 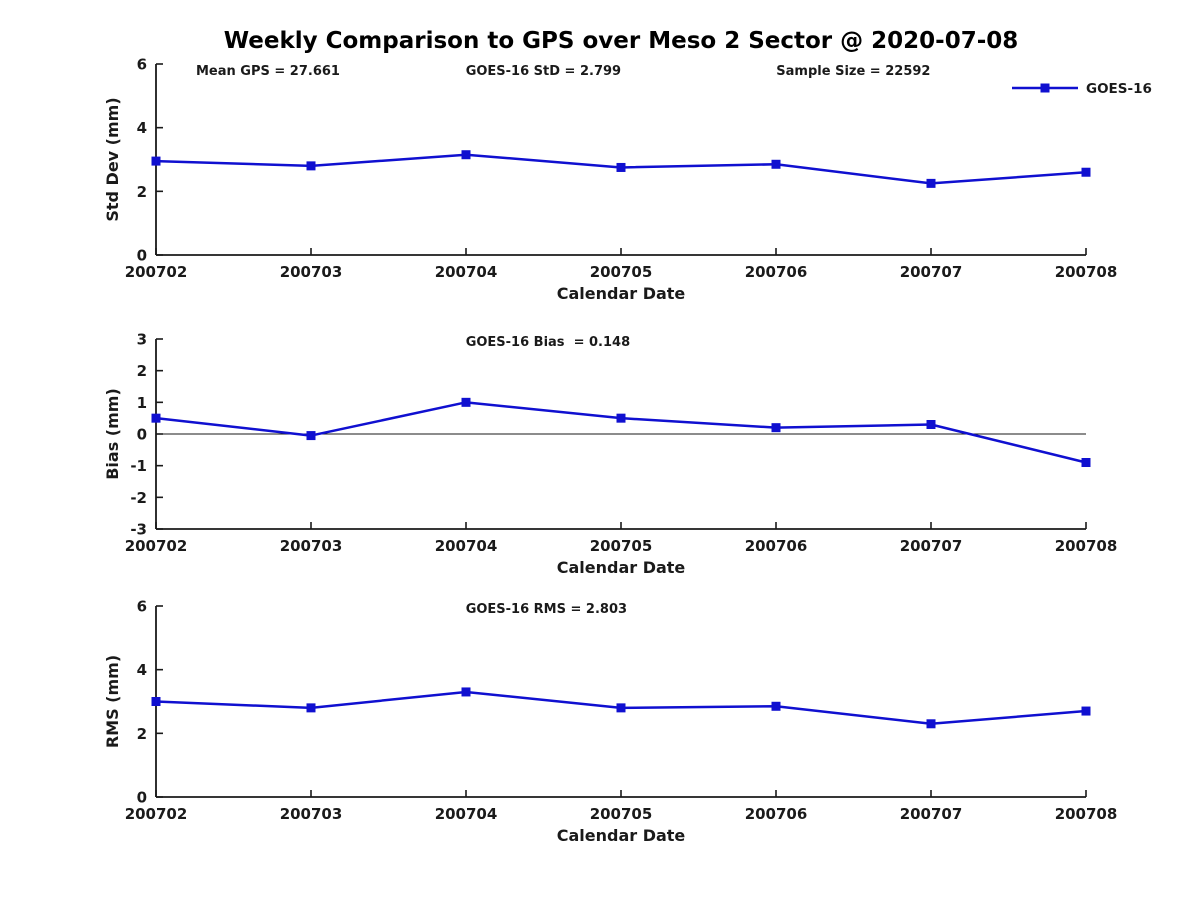 What do you see at coordinates (1082, 89) in the screenshot?
I see `legend: GOES-16` at bounding box center [1082, 89].